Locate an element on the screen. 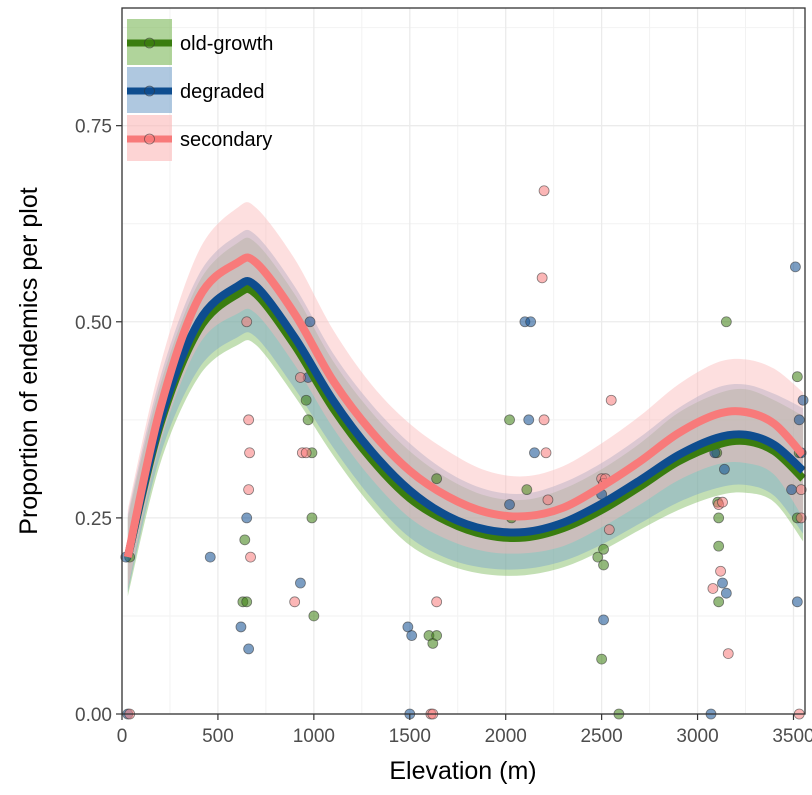 This screenshot has width=812, height=795. legend-key-point-secondary is located at coordinates (149, 139).